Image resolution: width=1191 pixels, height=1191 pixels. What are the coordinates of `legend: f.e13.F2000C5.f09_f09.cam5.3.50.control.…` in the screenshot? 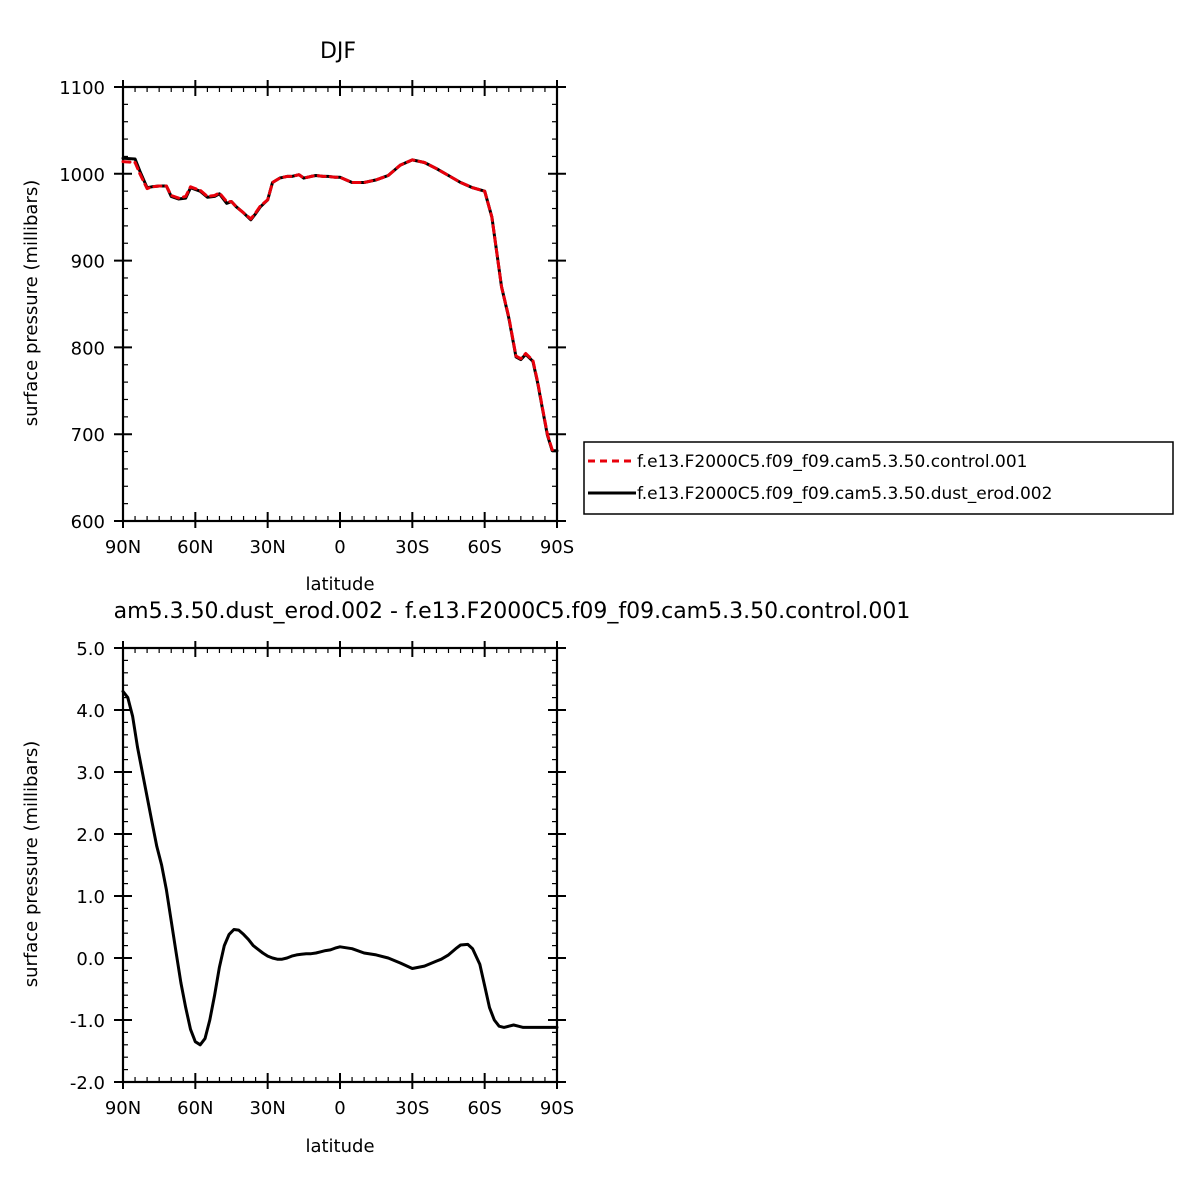 It's located at (878, 478).